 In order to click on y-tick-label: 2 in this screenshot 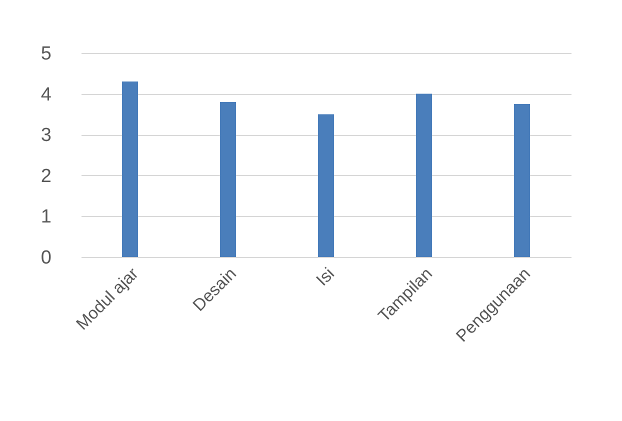, I will do `click(46, 176)`.